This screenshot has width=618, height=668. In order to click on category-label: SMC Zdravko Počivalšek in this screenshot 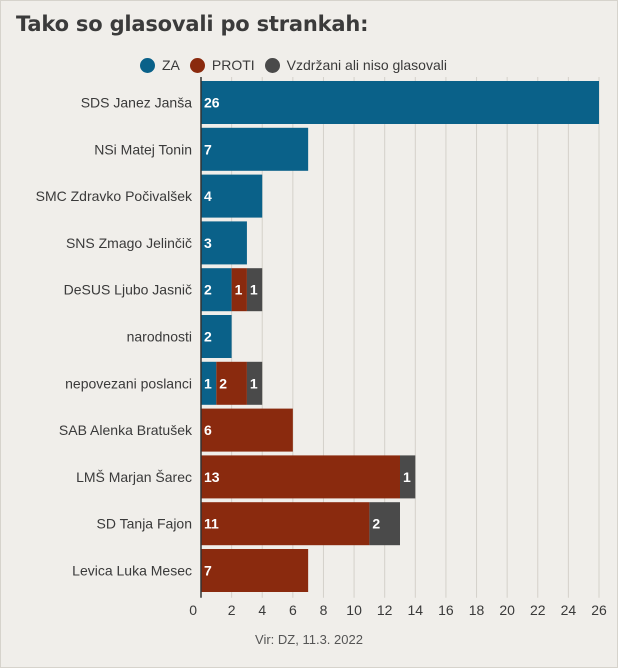, I will do `click(114, 196)`.